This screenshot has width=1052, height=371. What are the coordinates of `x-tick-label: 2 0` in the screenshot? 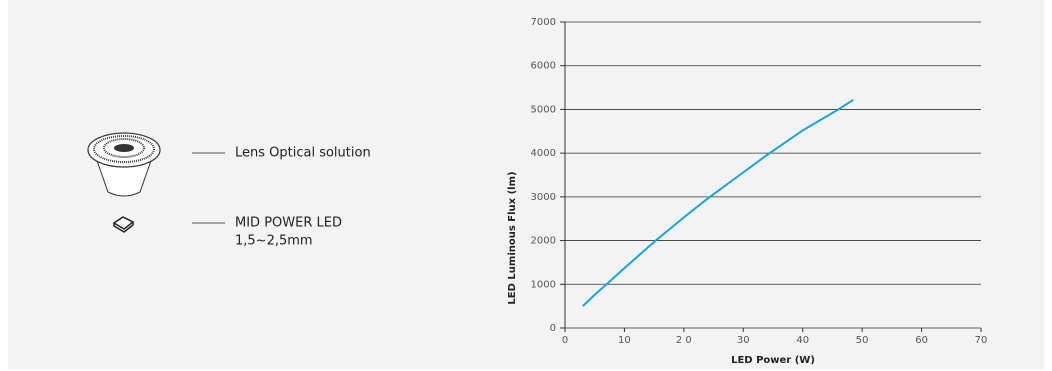 It's located at (684, 340).